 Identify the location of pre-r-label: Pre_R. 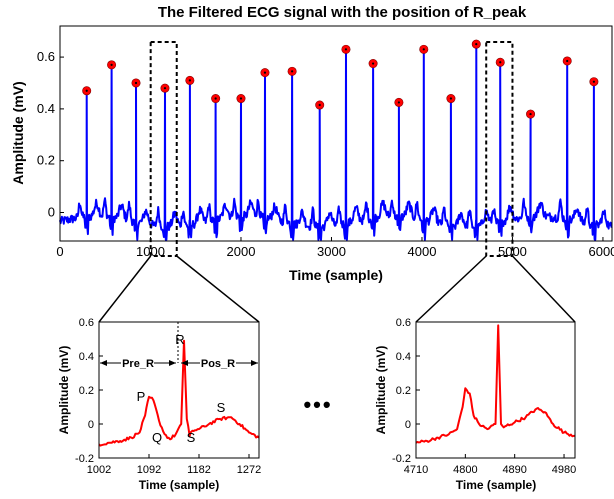
(138, 364).